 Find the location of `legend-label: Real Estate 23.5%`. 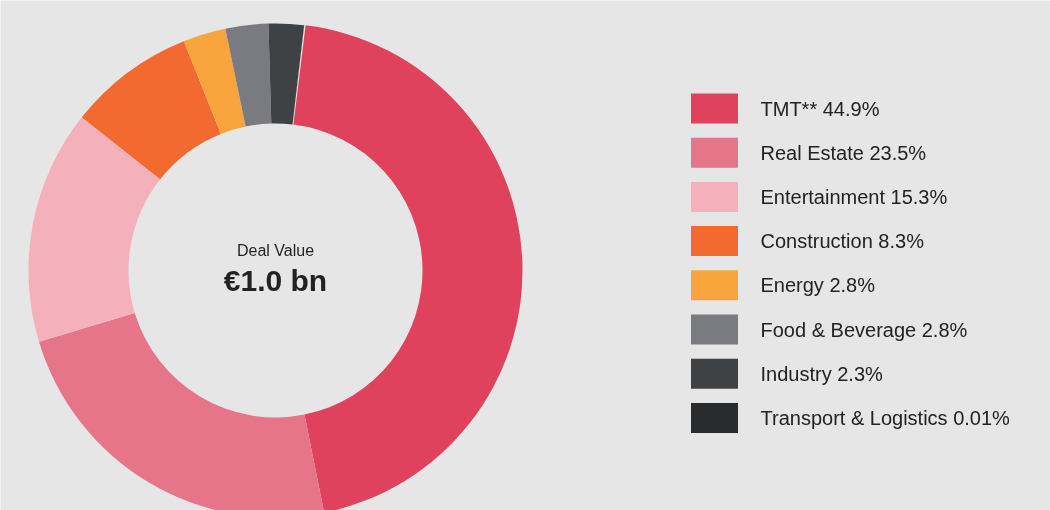

legend-label: Real Estate 23.5% is located at coordinates (843, 152).